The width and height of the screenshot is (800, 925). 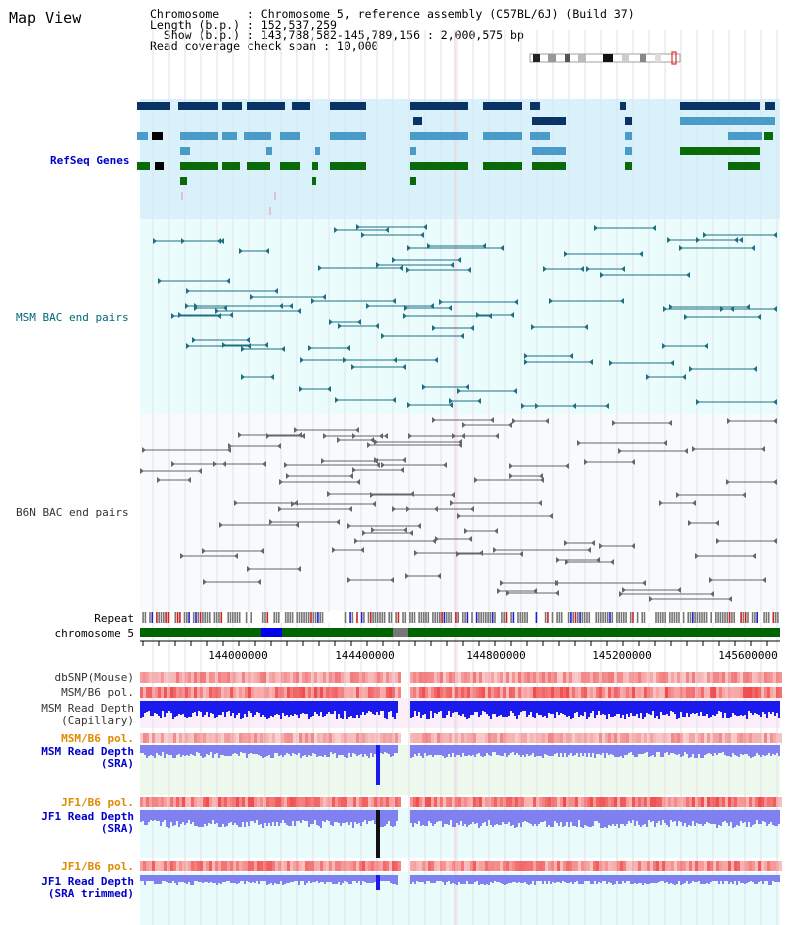 What do you see at coordinates (97, 738) in the screenshot?
I see `msm-b6-pol-label-2: MSM/B6 pol.` at bounding box center [97, 738].